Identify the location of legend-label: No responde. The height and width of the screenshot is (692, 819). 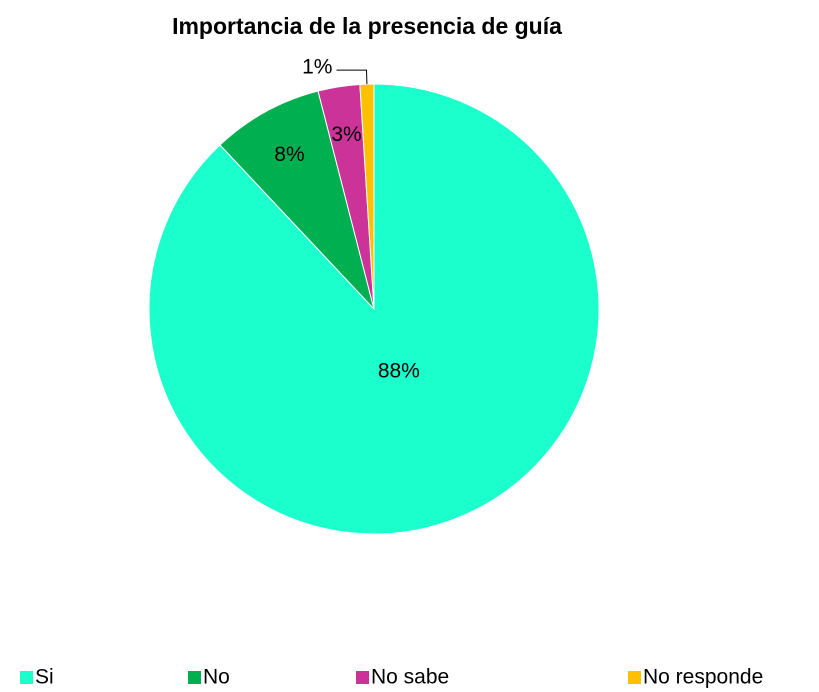
(703, 677).